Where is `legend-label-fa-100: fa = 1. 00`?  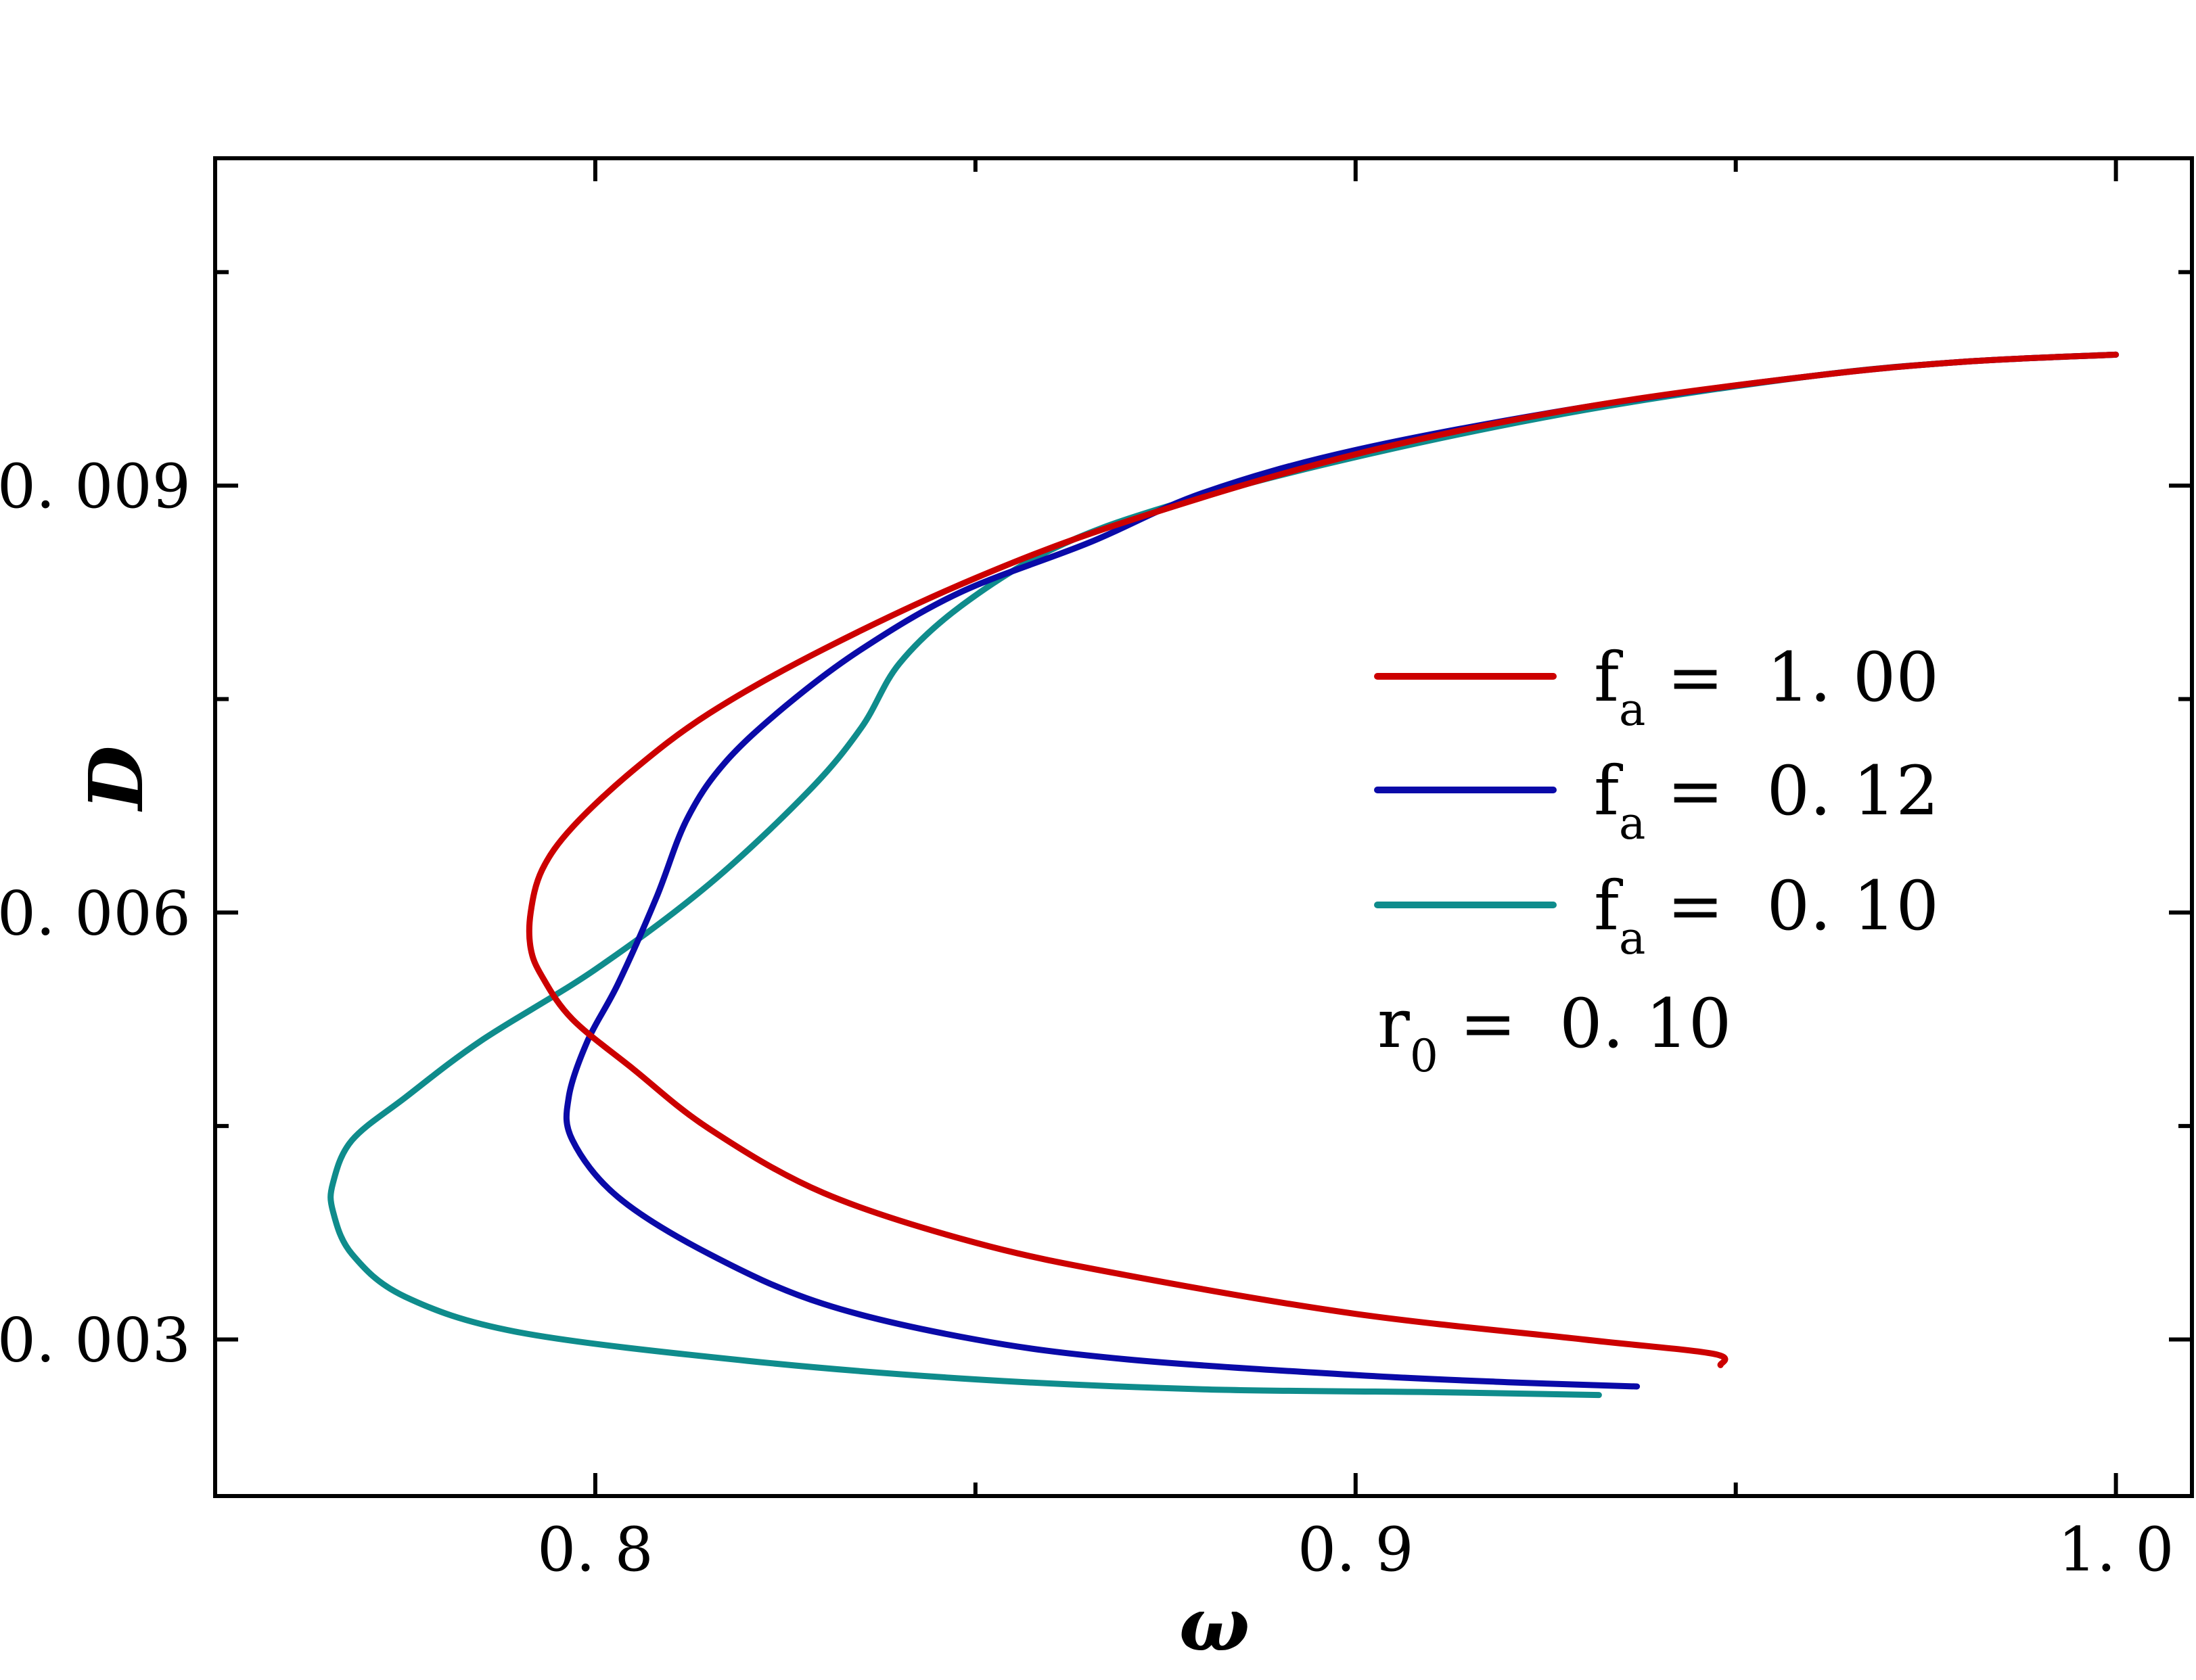 legend-label-fa-100: fa = 1. 00 is located at coordinates (1766, 687).